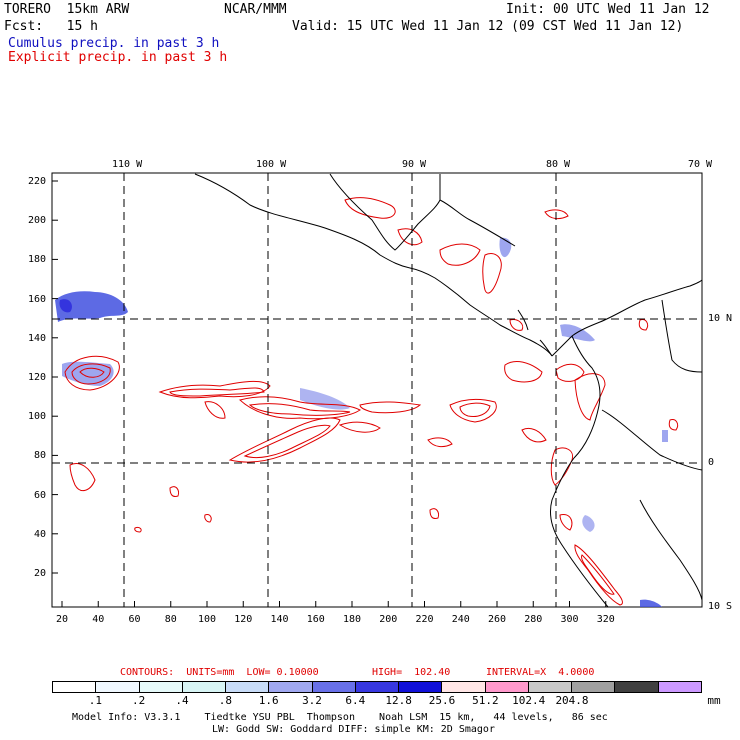 This screenshot has width=740, height=740. What do you see at coordinates (334, 604) in the screenshot?
I see `x-axis-ticks` at bounding box center [334, 604].